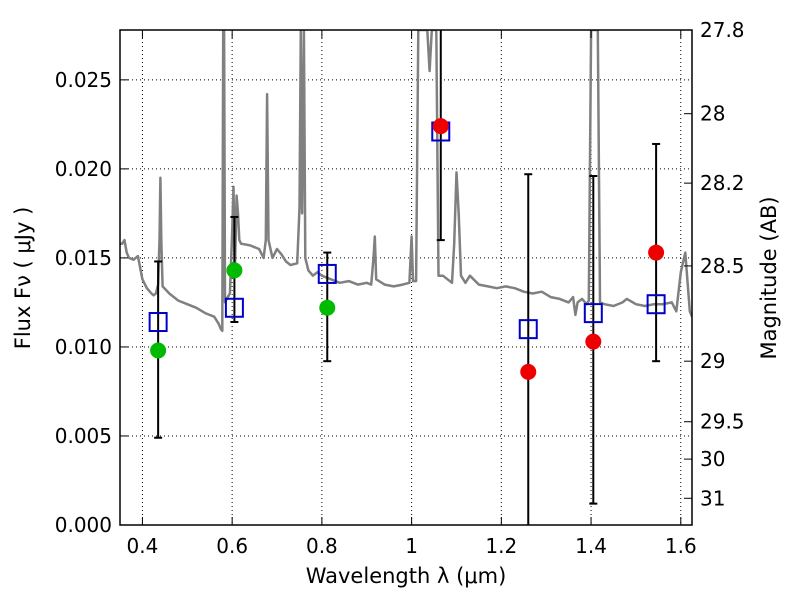 The width and height of the screenshot is (800, 600). What do you see at coordinates (722, 422) in the screenshot?
I see `right-tick-label: 29.5` at bounding box center [722, 422].